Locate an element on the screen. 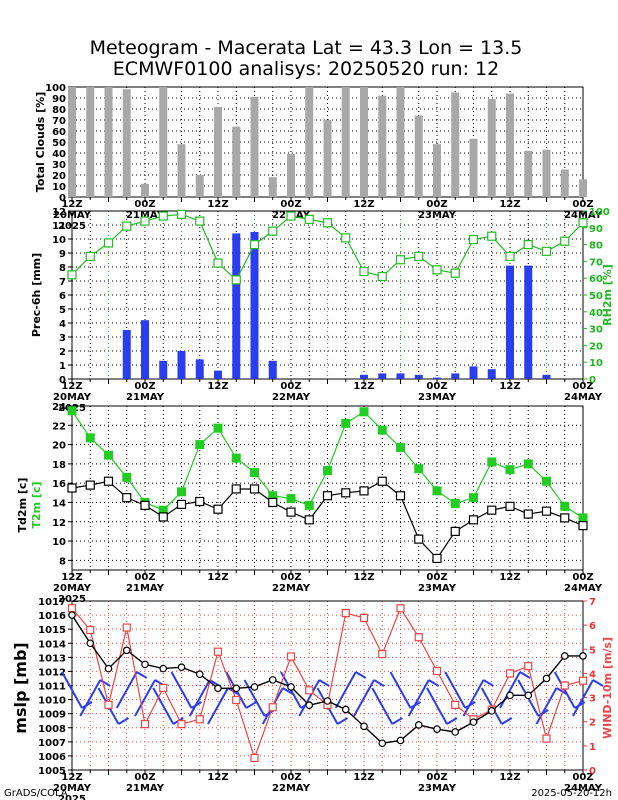  y2-tick-label: 40 is located at coordinates (596, 313).